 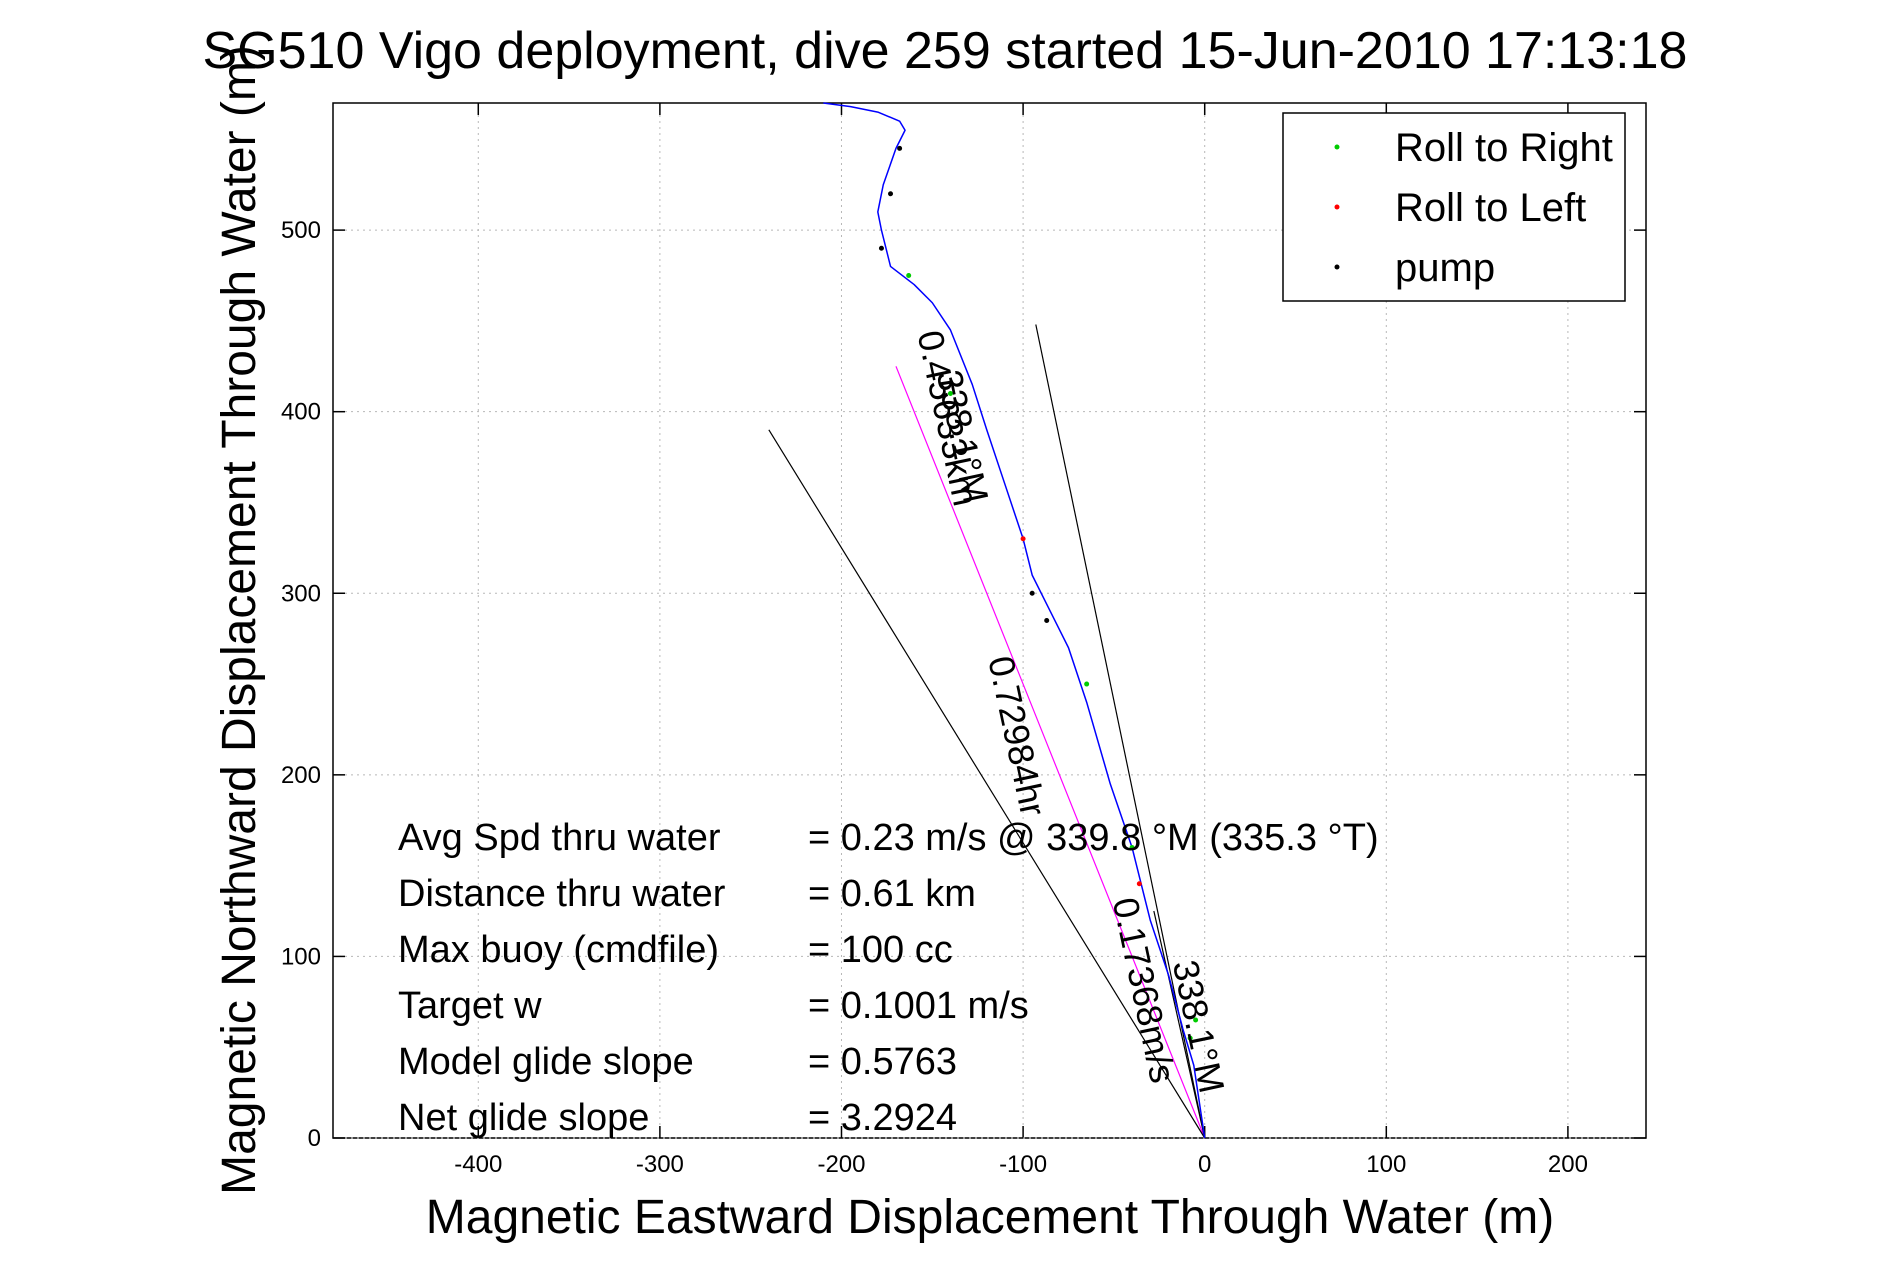 I want to click on stat-value: = 0.23 m/s @ 339.8 °M (335.3 °T), so click(x=1093, y=838).